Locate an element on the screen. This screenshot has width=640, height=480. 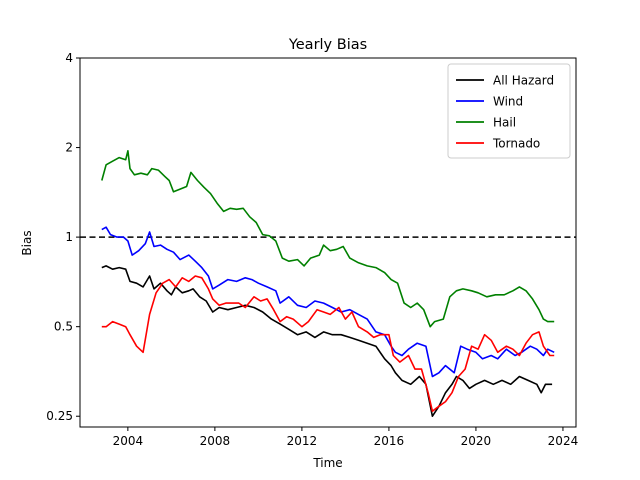
y-tick-label: 1 is located at coordinates (69, 237).